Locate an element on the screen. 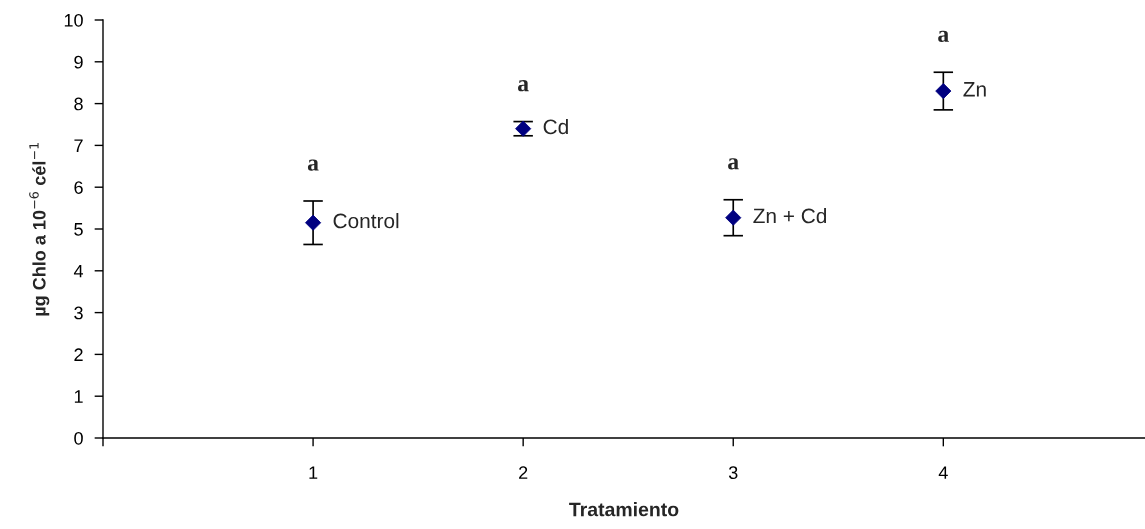  y-tick-label: 7 is located at coordinates (78, 145).